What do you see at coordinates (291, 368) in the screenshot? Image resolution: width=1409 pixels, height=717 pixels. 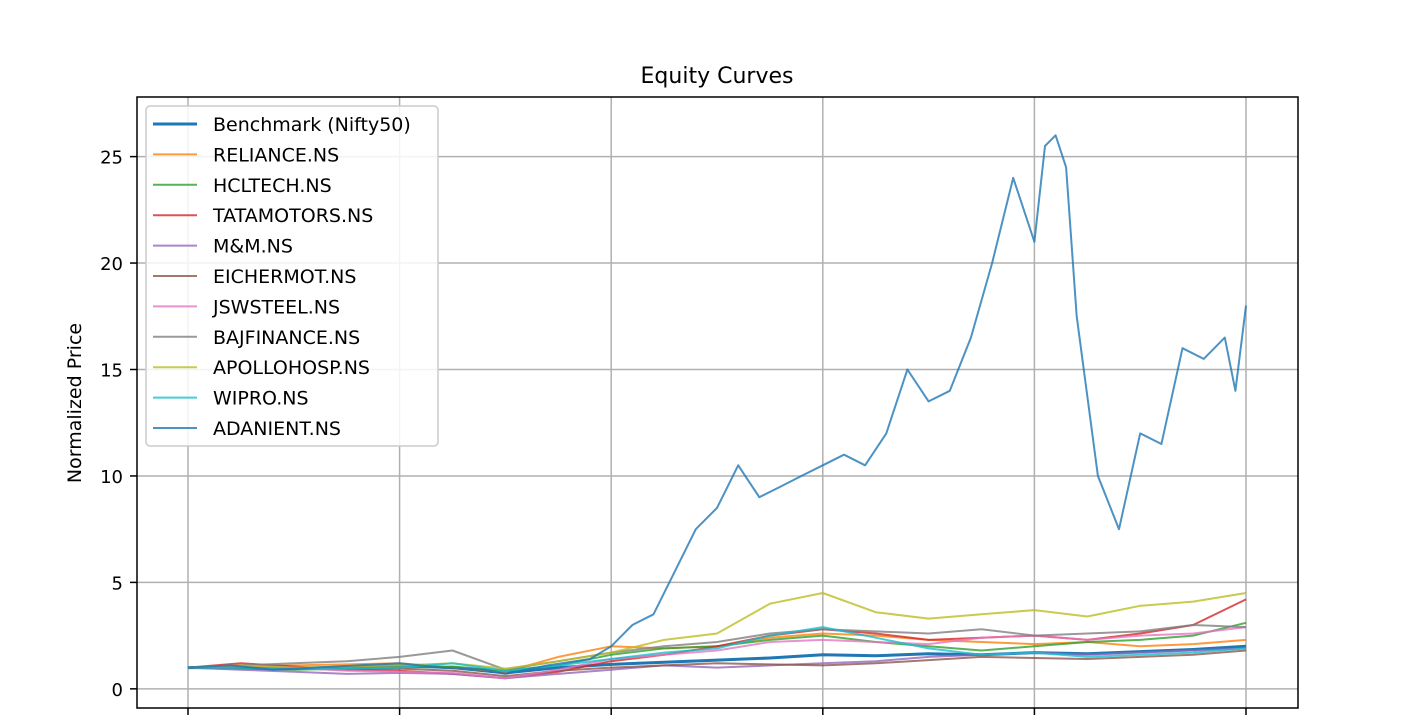 I see `legend-label: APOLLOHOSP.NS` at bounding box center [291, 368].